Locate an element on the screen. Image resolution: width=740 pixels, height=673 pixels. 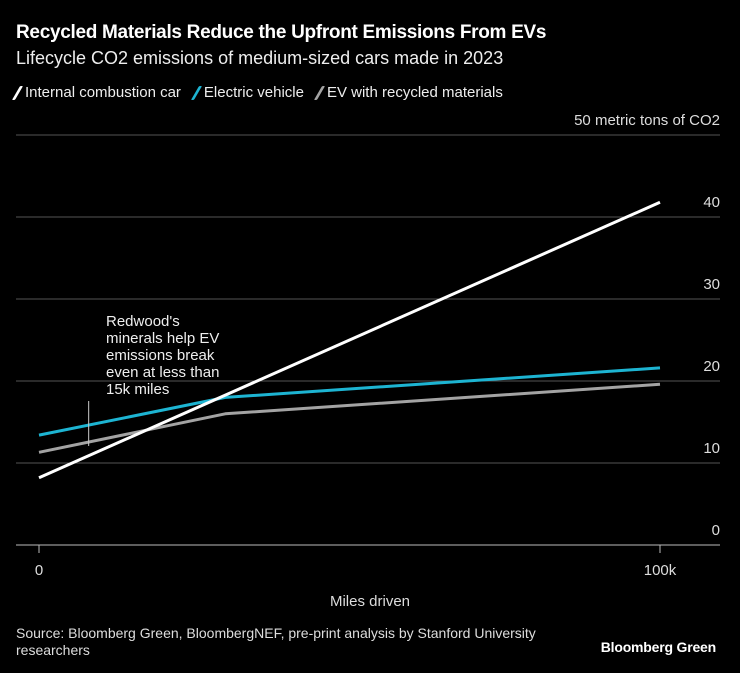
legend-label: Internal combustion car is located at coordinates (103, 92).